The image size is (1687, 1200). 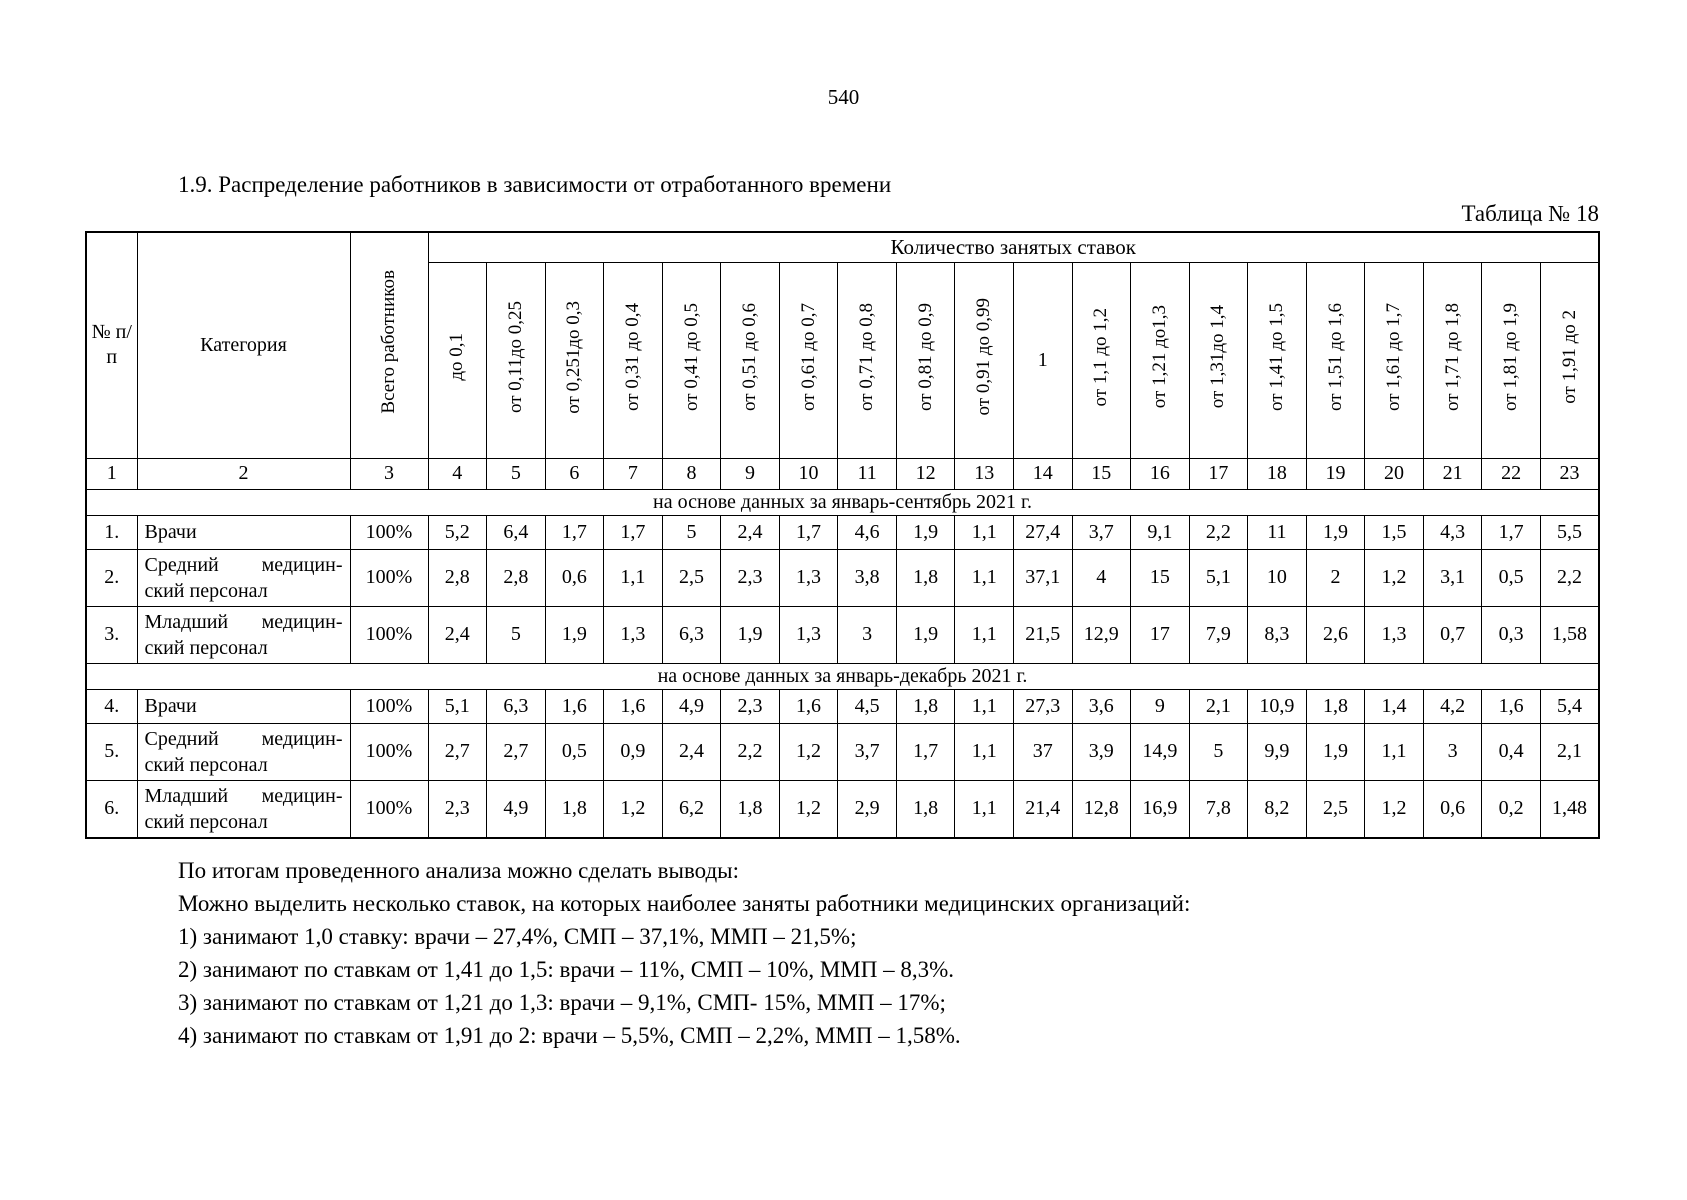 What do you see at coordinates (243, 795) in the screenshot?
I see `category-line: Младший медицин-` at bounding box center [243, 795].